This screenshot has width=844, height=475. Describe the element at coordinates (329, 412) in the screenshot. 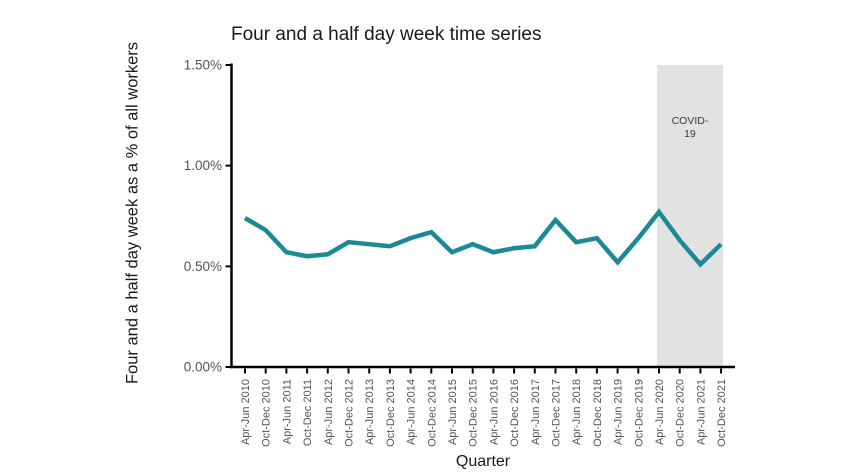

I see `x-tick-label: Apr-Jun 2012` at that location.